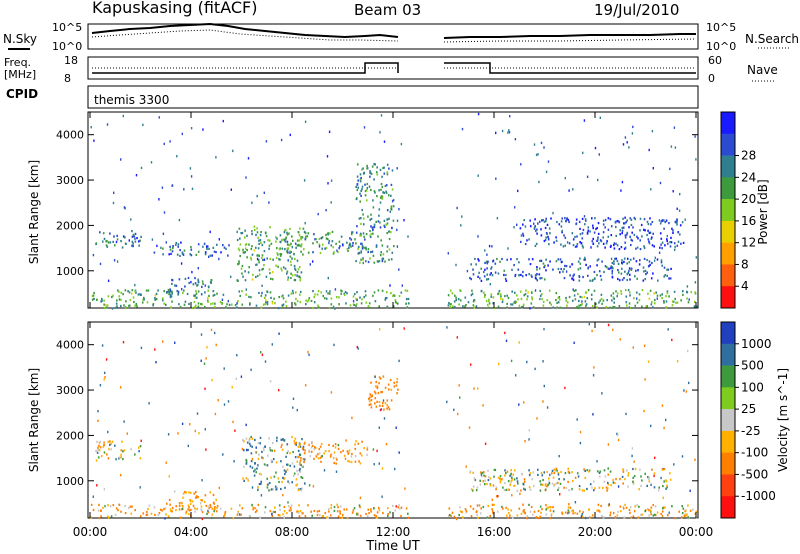  I want to click on y-tick-label: 4000, so click(70, 345).